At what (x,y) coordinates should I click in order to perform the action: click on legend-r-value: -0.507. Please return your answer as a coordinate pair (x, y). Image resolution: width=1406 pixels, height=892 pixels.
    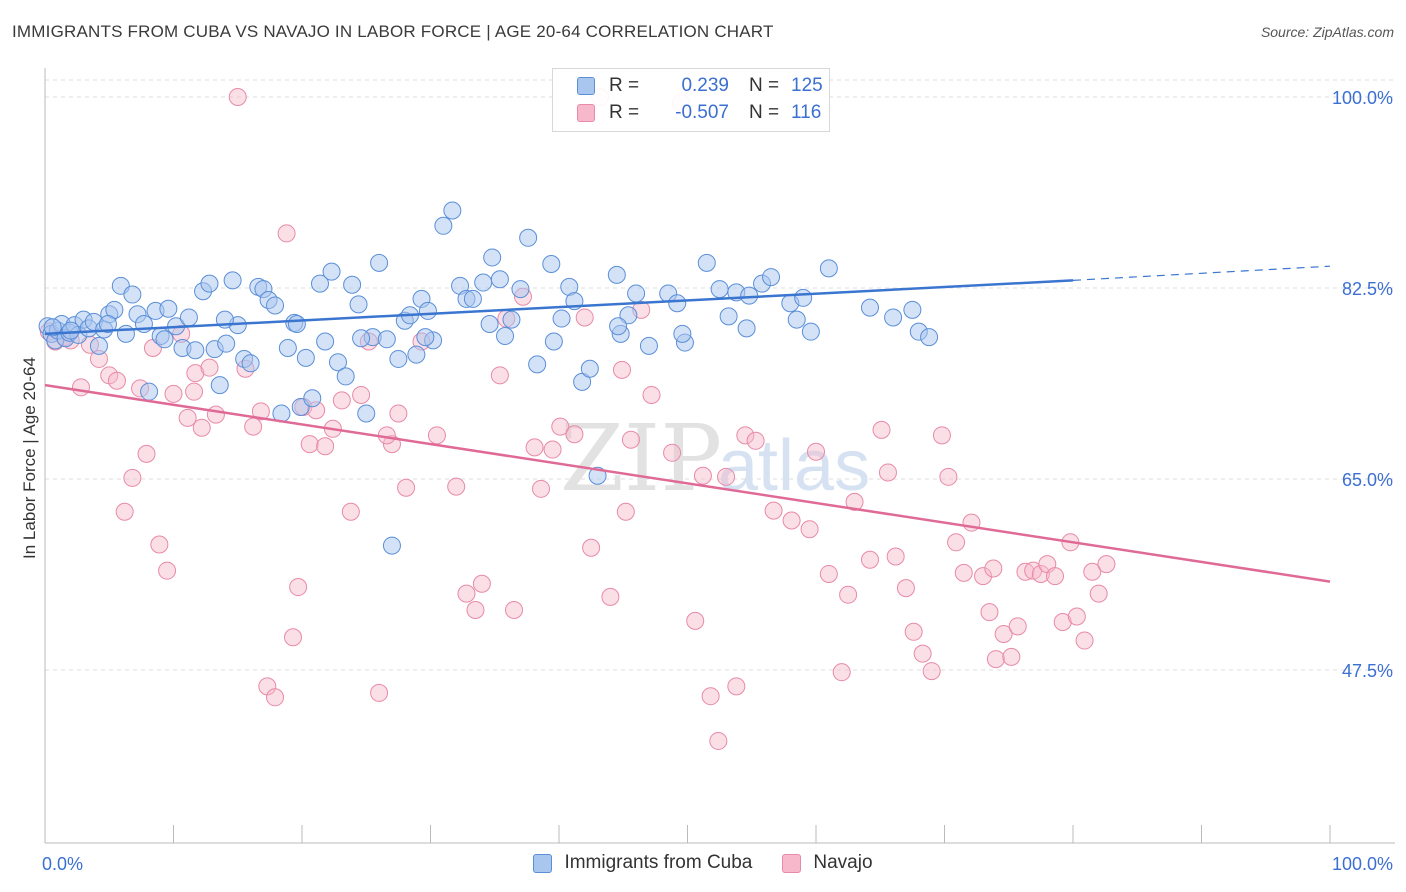
    Looking at the image, I should click on (702, 112).